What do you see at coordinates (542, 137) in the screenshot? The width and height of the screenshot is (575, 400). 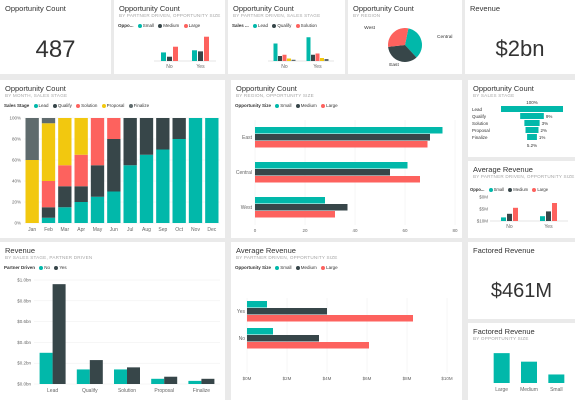 I see `value-label: 1%` at bounding box center [542, 137].